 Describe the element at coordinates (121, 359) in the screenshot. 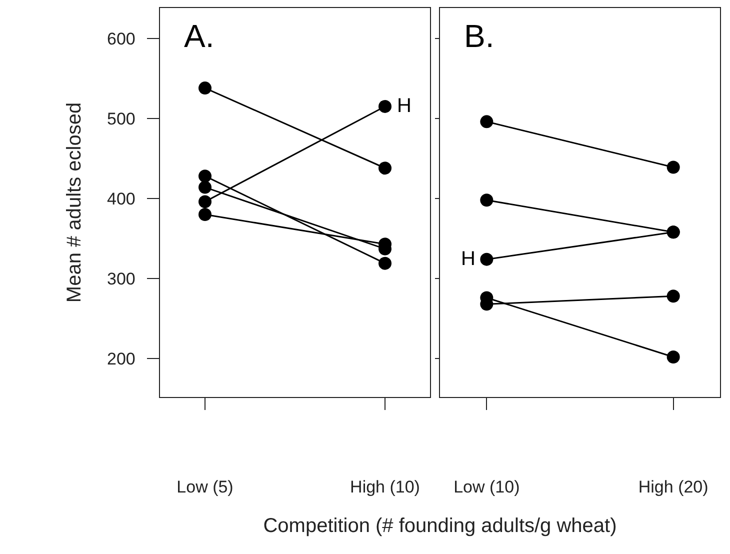

I see `y-tick-label: 200` at that location.